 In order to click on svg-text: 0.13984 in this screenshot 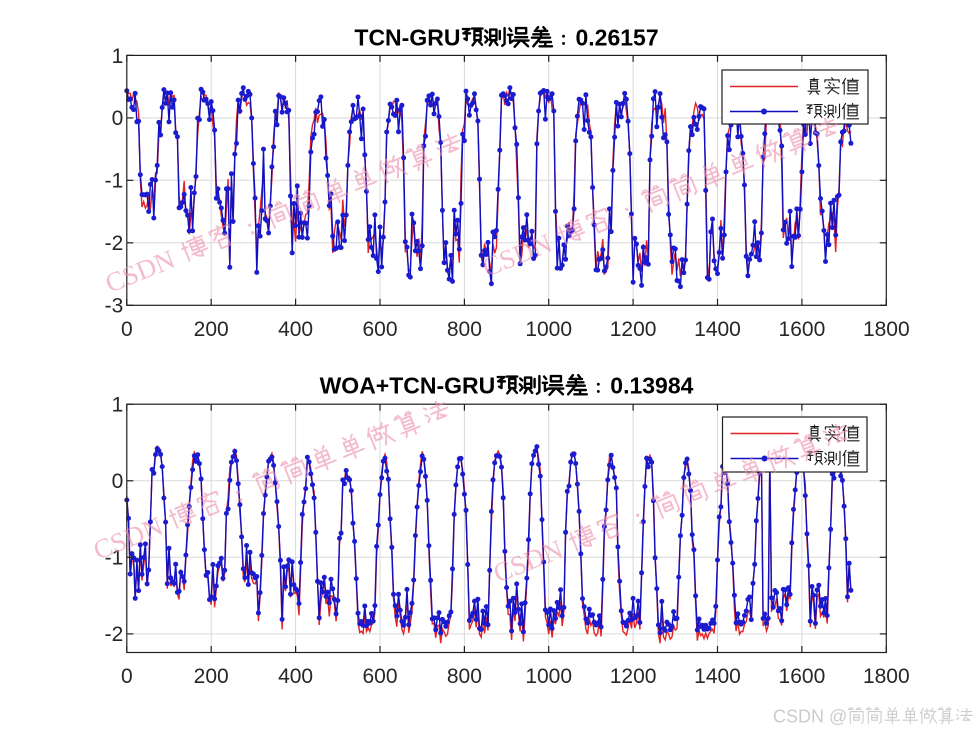, I will do `click(651, 386)`.